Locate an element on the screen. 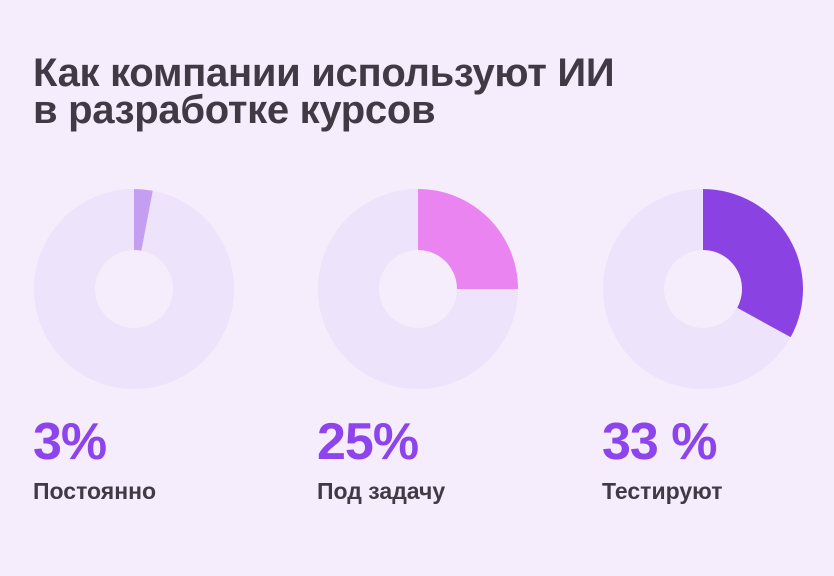 The height and width of the screenshot is (576, 834). donut-chart-constantly is located at coordinates (134, 289).